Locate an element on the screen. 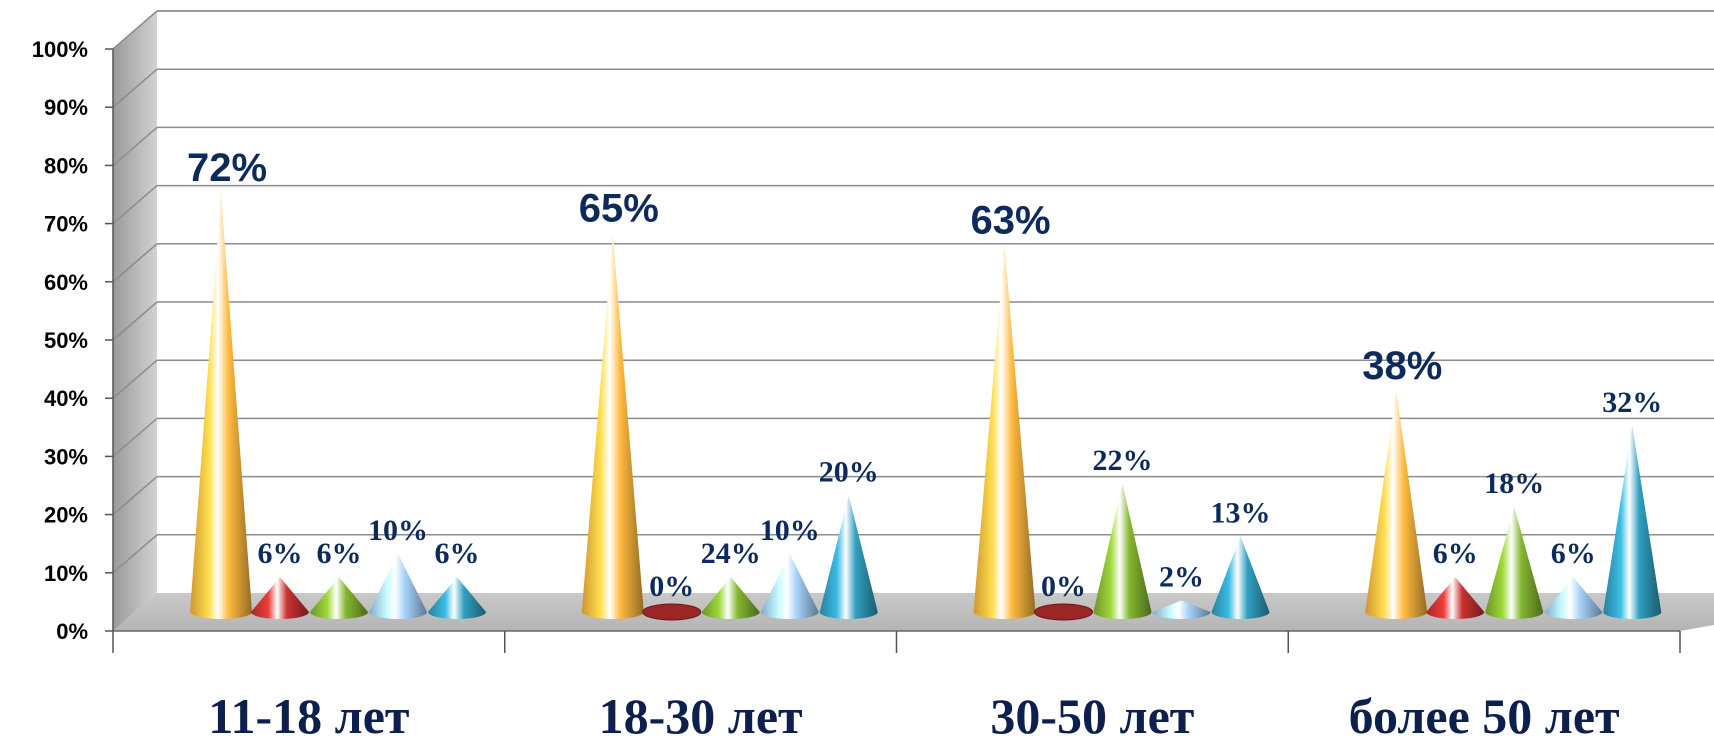 The image size is (1714, 752). data-label: 22% is located at coordinates (1123, 460).